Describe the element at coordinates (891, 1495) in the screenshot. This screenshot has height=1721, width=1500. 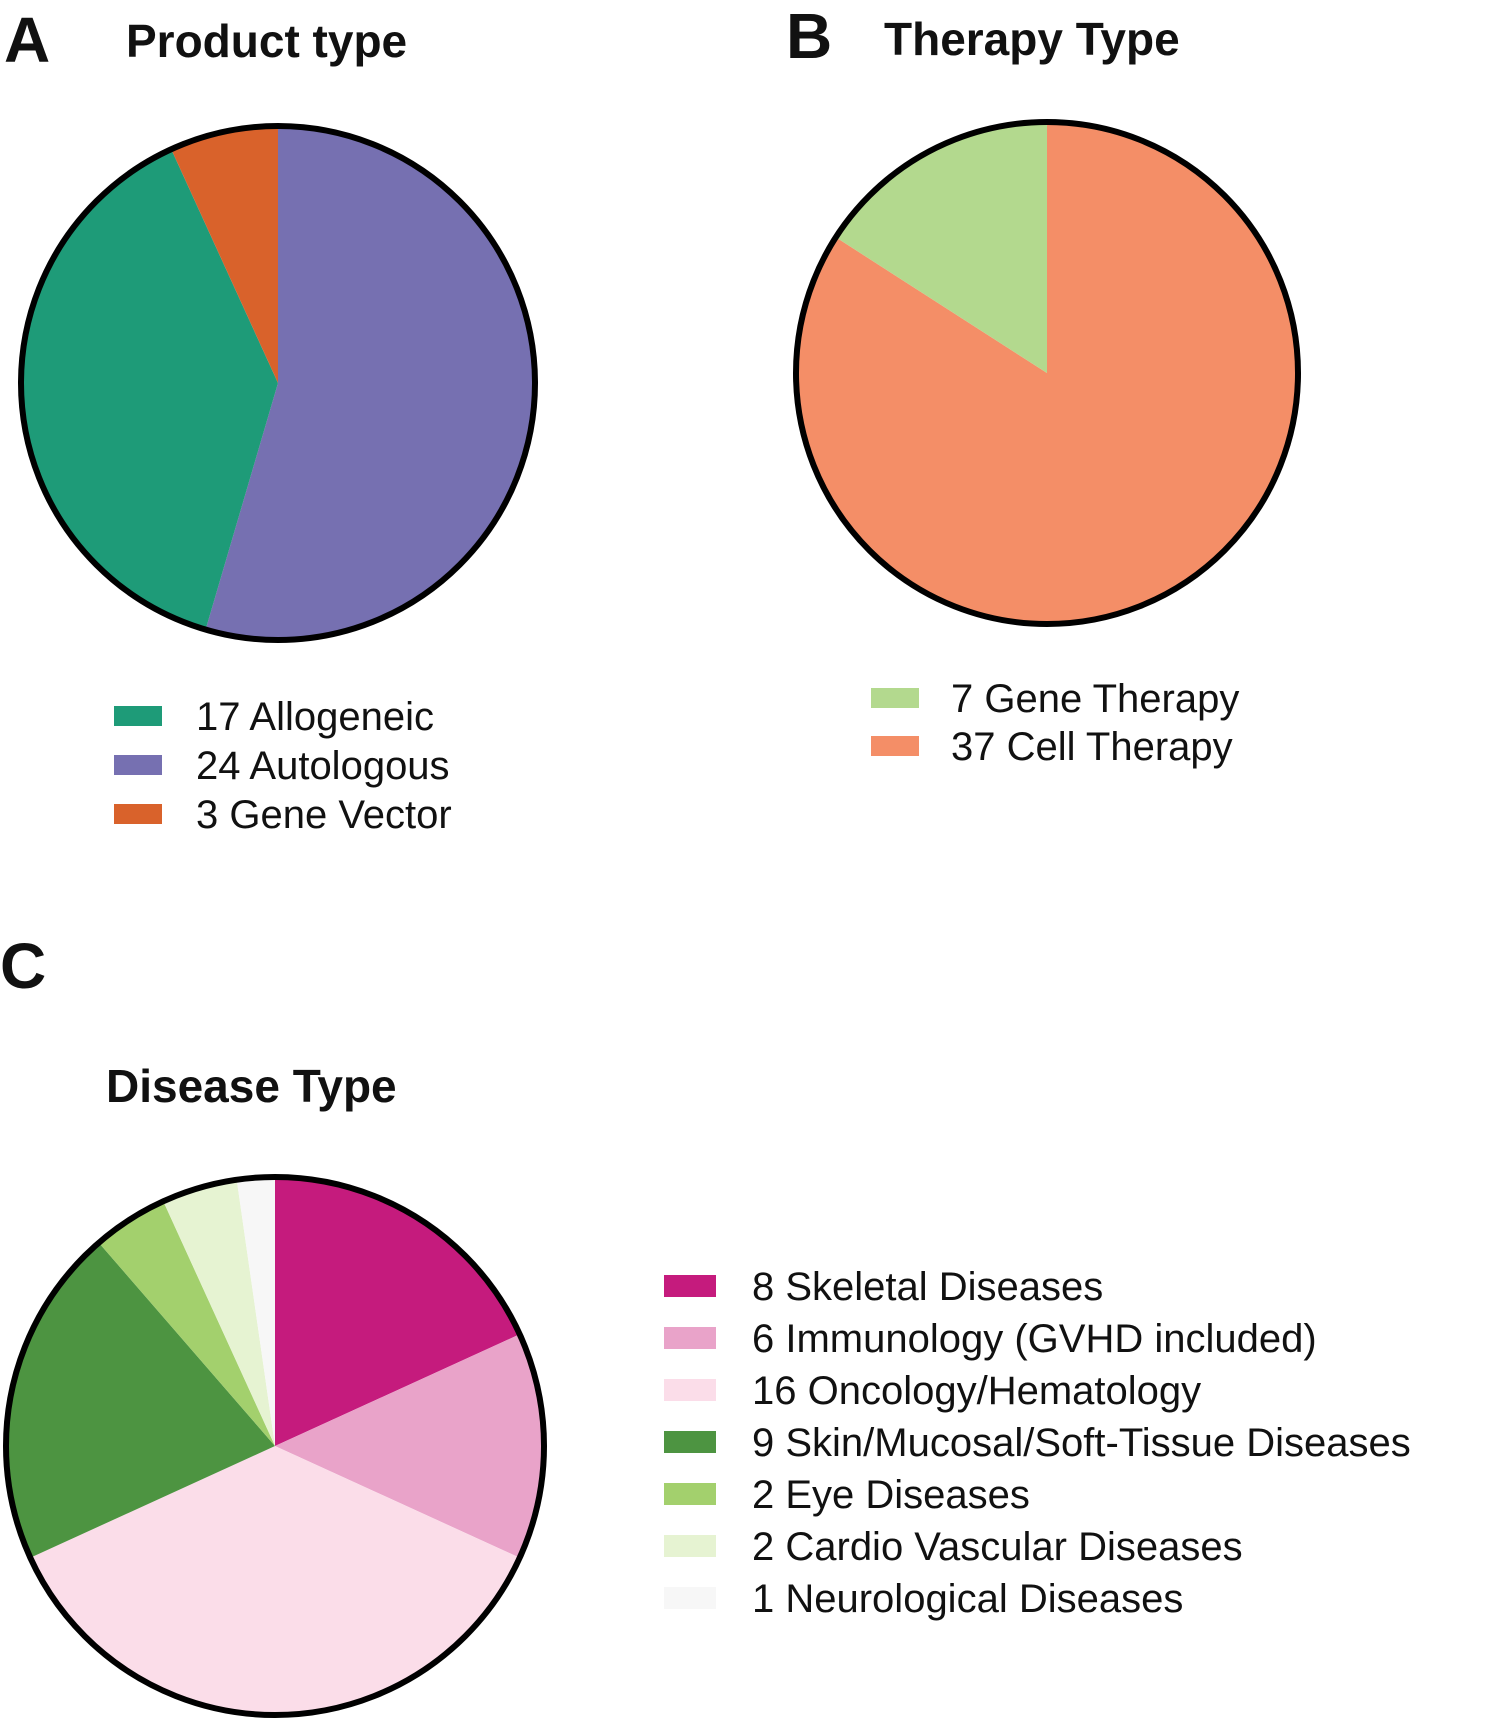
I see `legend-label-2-eye-diseases: 2 Eye Diseases` at that location.